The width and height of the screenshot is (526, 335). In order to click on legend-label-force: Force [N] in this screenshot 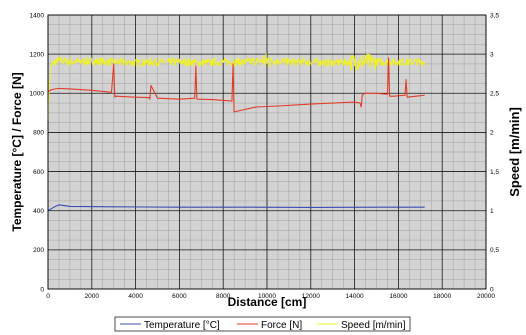, I will do `click(281, 325)`.